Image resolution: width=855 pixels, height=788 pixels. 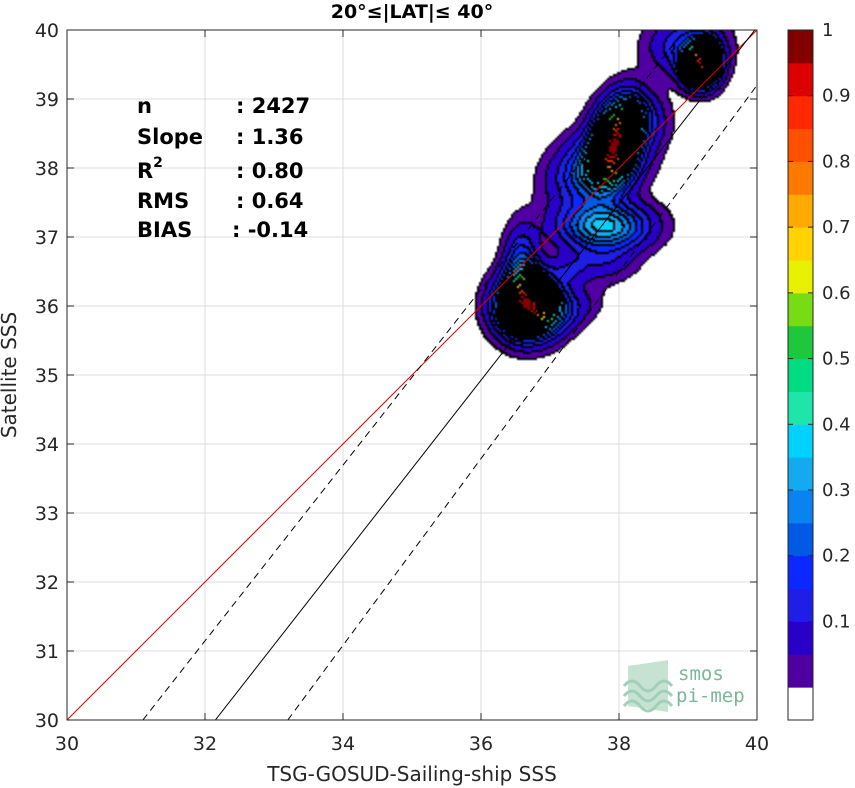 What do you see at coordinates (619, 744) in the screenshot?
I see `x-tick-label: 38` at bounding box center [619, 744].